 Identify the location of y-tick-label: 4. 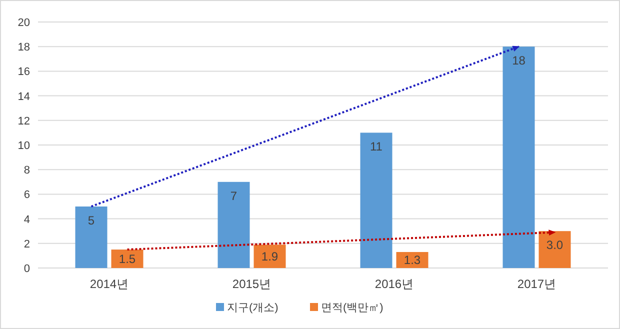
(27, 220).